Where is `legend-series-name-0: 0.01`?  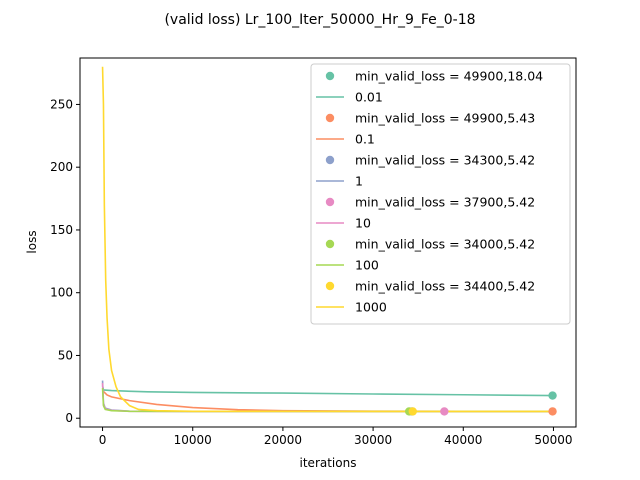
legend-series-name-0: 0.01 is located at coordinates (369, 97).